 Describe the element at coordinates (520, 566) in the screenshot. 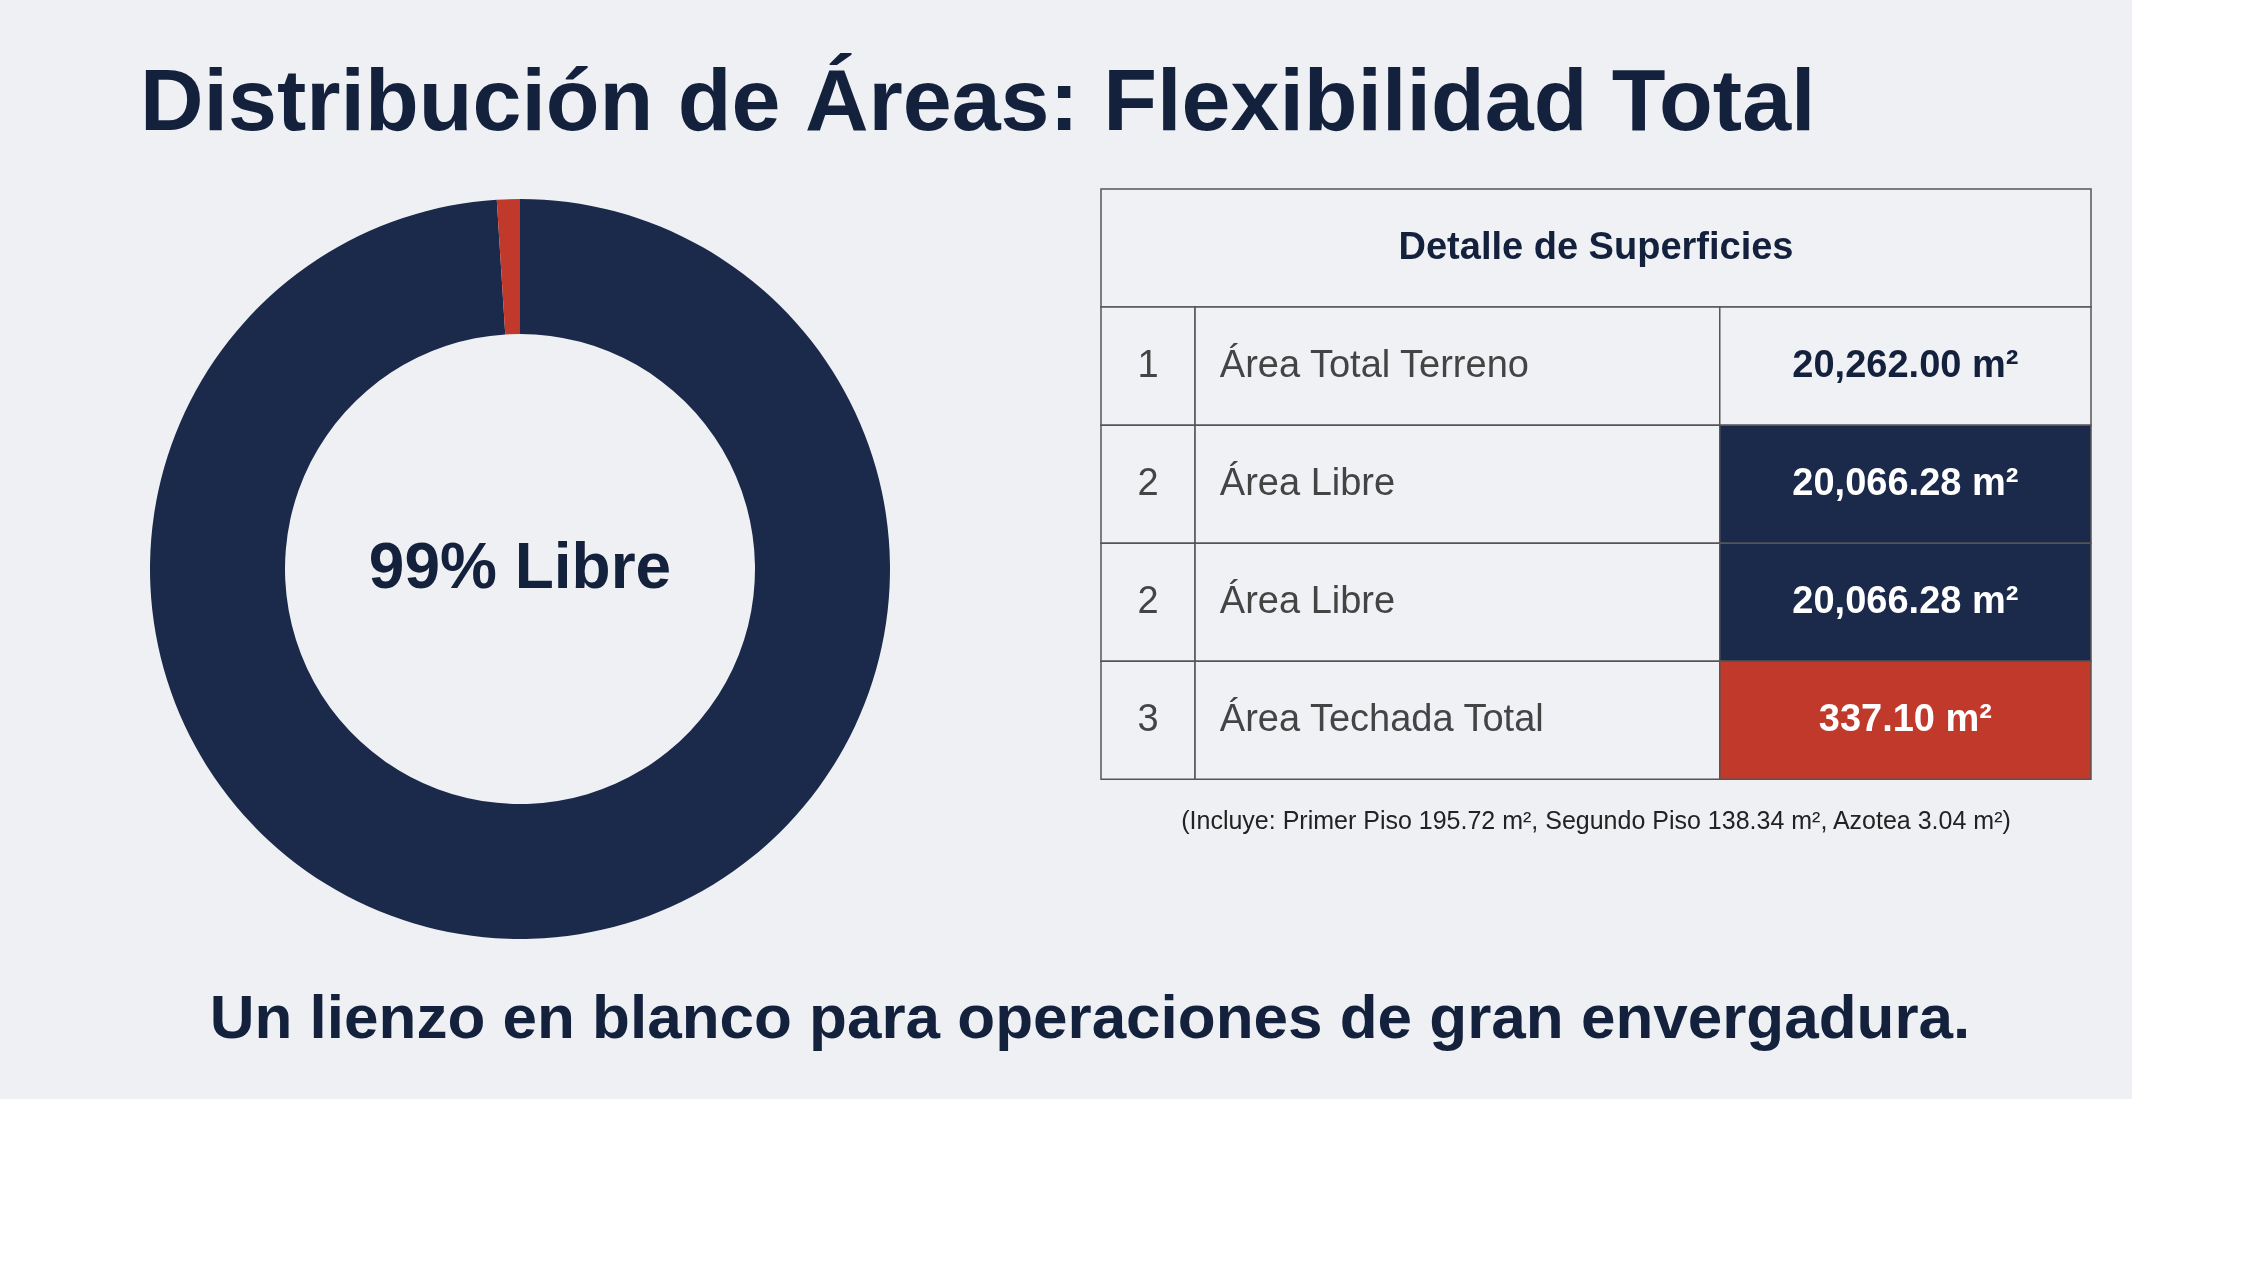

I see `text: 99% Libre` at that location.